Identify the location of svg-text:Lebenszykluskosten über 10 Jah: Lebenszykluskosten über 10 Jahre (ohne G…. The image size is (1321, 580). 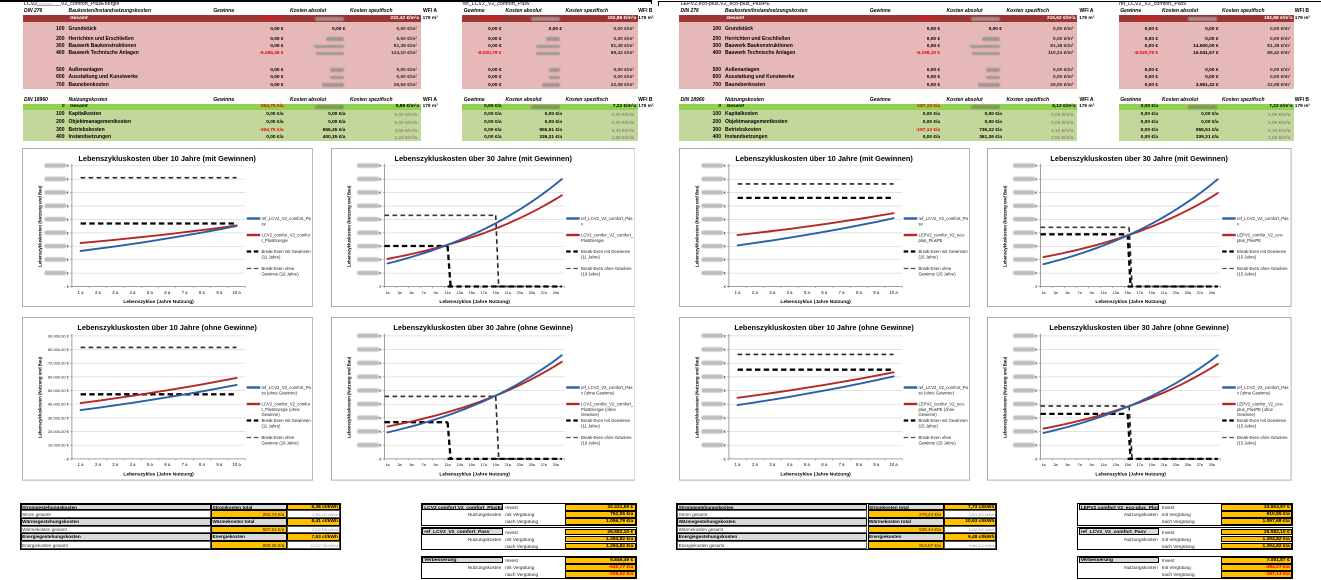
(168, 327).